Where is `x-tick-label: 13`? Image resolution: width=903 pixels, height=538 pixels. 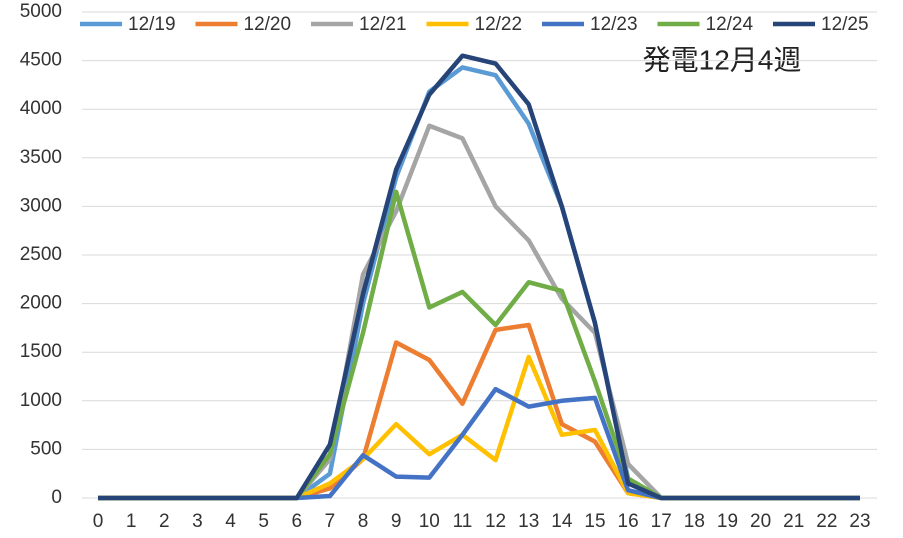
x-tick-label: 13 is located at coordinates (528, 521).